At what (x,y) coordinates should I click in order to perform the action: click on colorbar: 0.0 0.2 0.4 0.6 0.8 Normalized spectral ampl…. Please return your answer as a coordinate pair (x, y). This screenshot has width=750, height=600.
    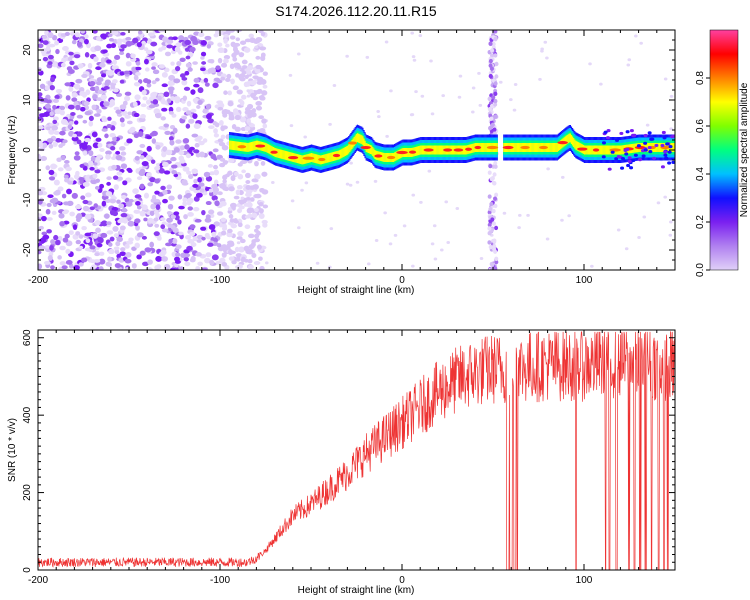
    Looking at the image, I should click on (722, 153).